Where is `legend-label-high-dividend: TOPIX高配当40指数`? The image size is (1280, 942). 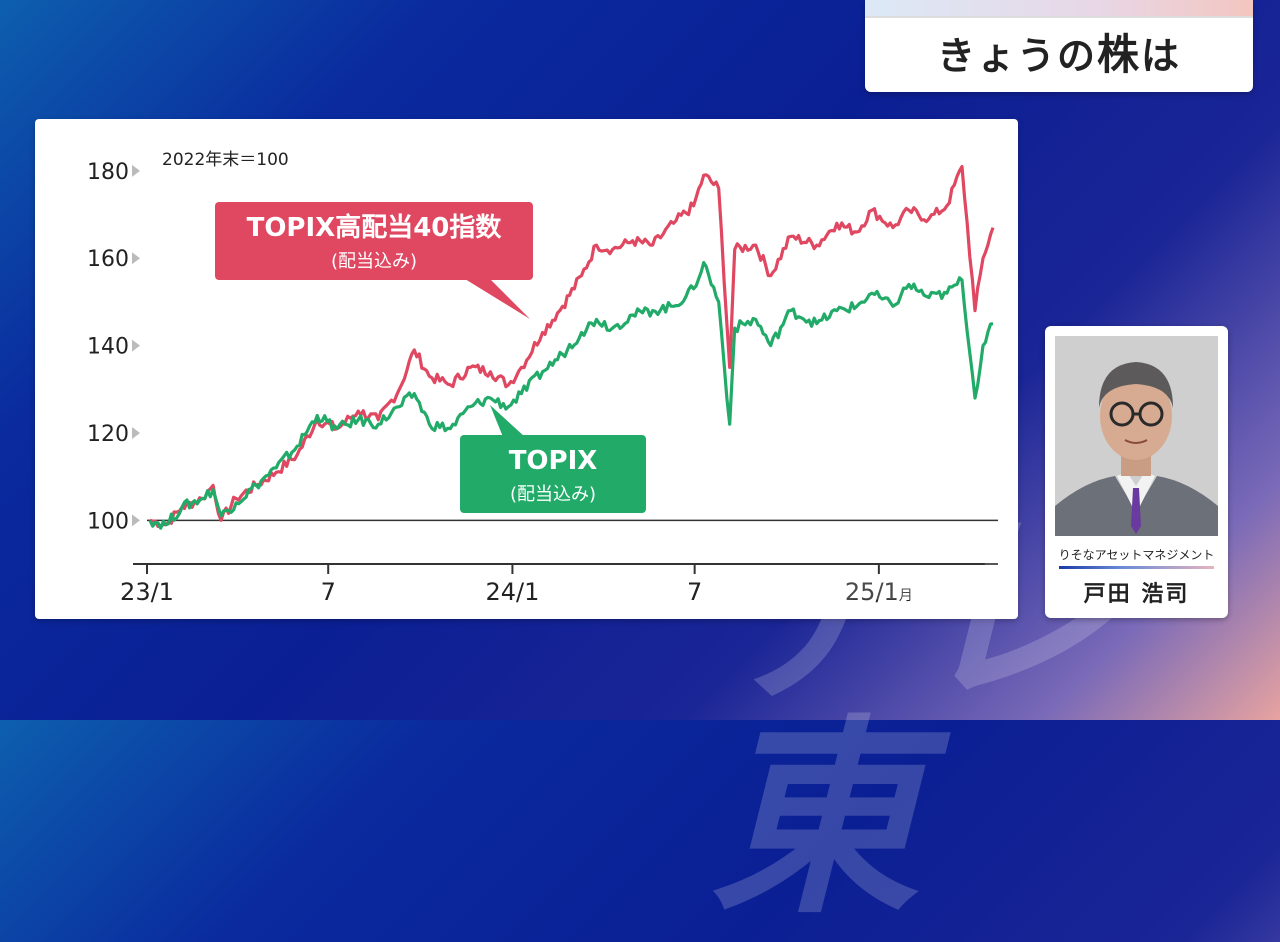 legend-label-high-dividend: TOPIX高配当40指数 is located at coordinates (375, 227).